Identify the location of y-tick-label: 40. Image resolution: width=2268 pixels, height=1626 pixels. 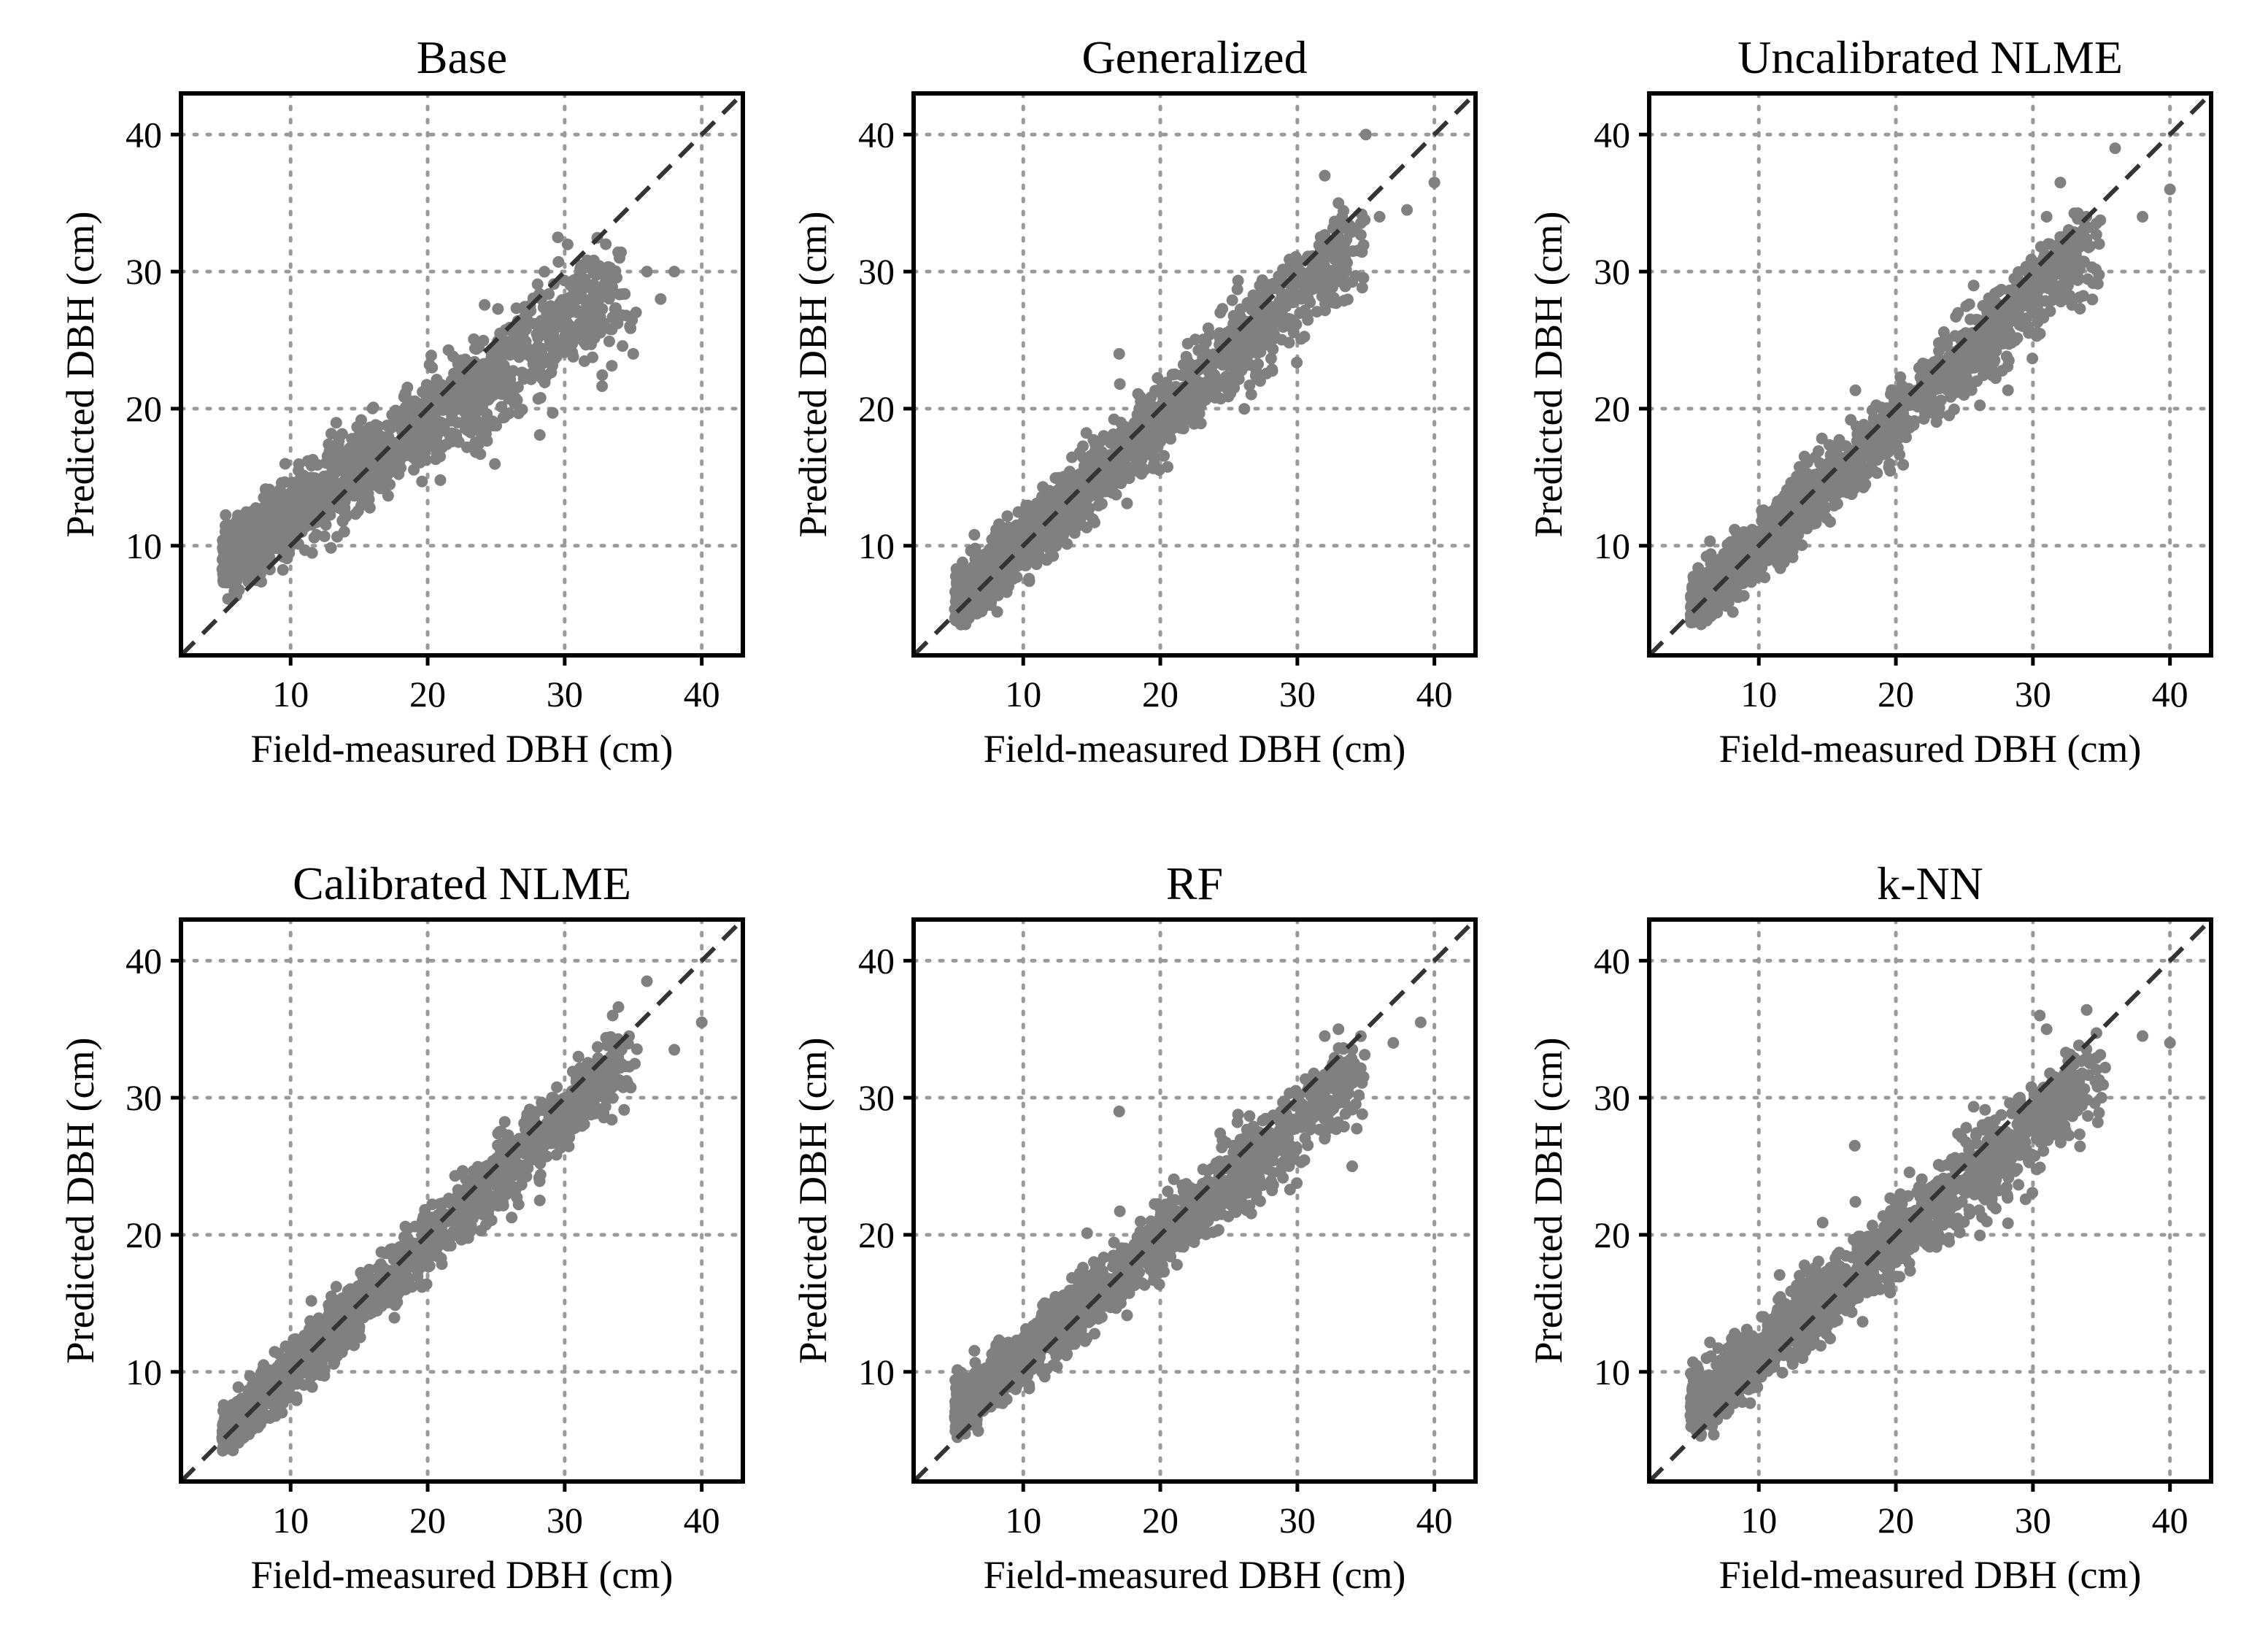
(1612, 134).